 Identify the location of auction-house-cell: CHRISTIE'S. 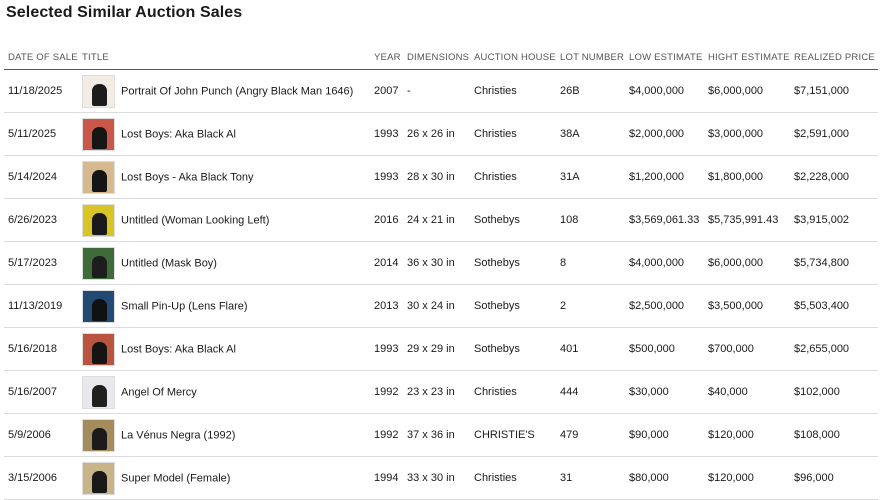
(513, 435).